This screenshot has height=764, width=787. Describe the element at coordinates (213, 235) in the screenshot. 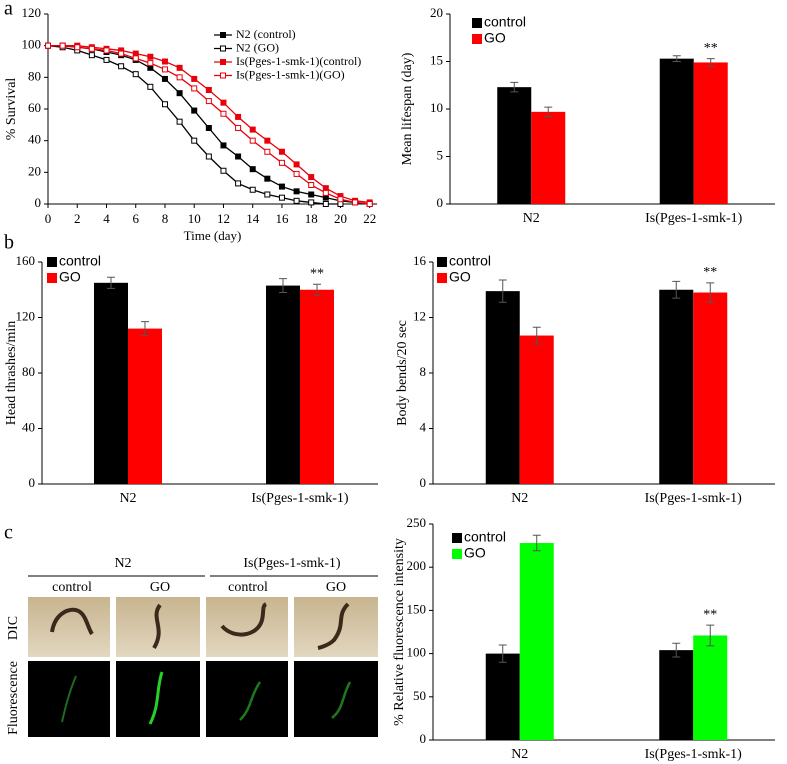

I see `x-axis-label: Time (day)` at that location.